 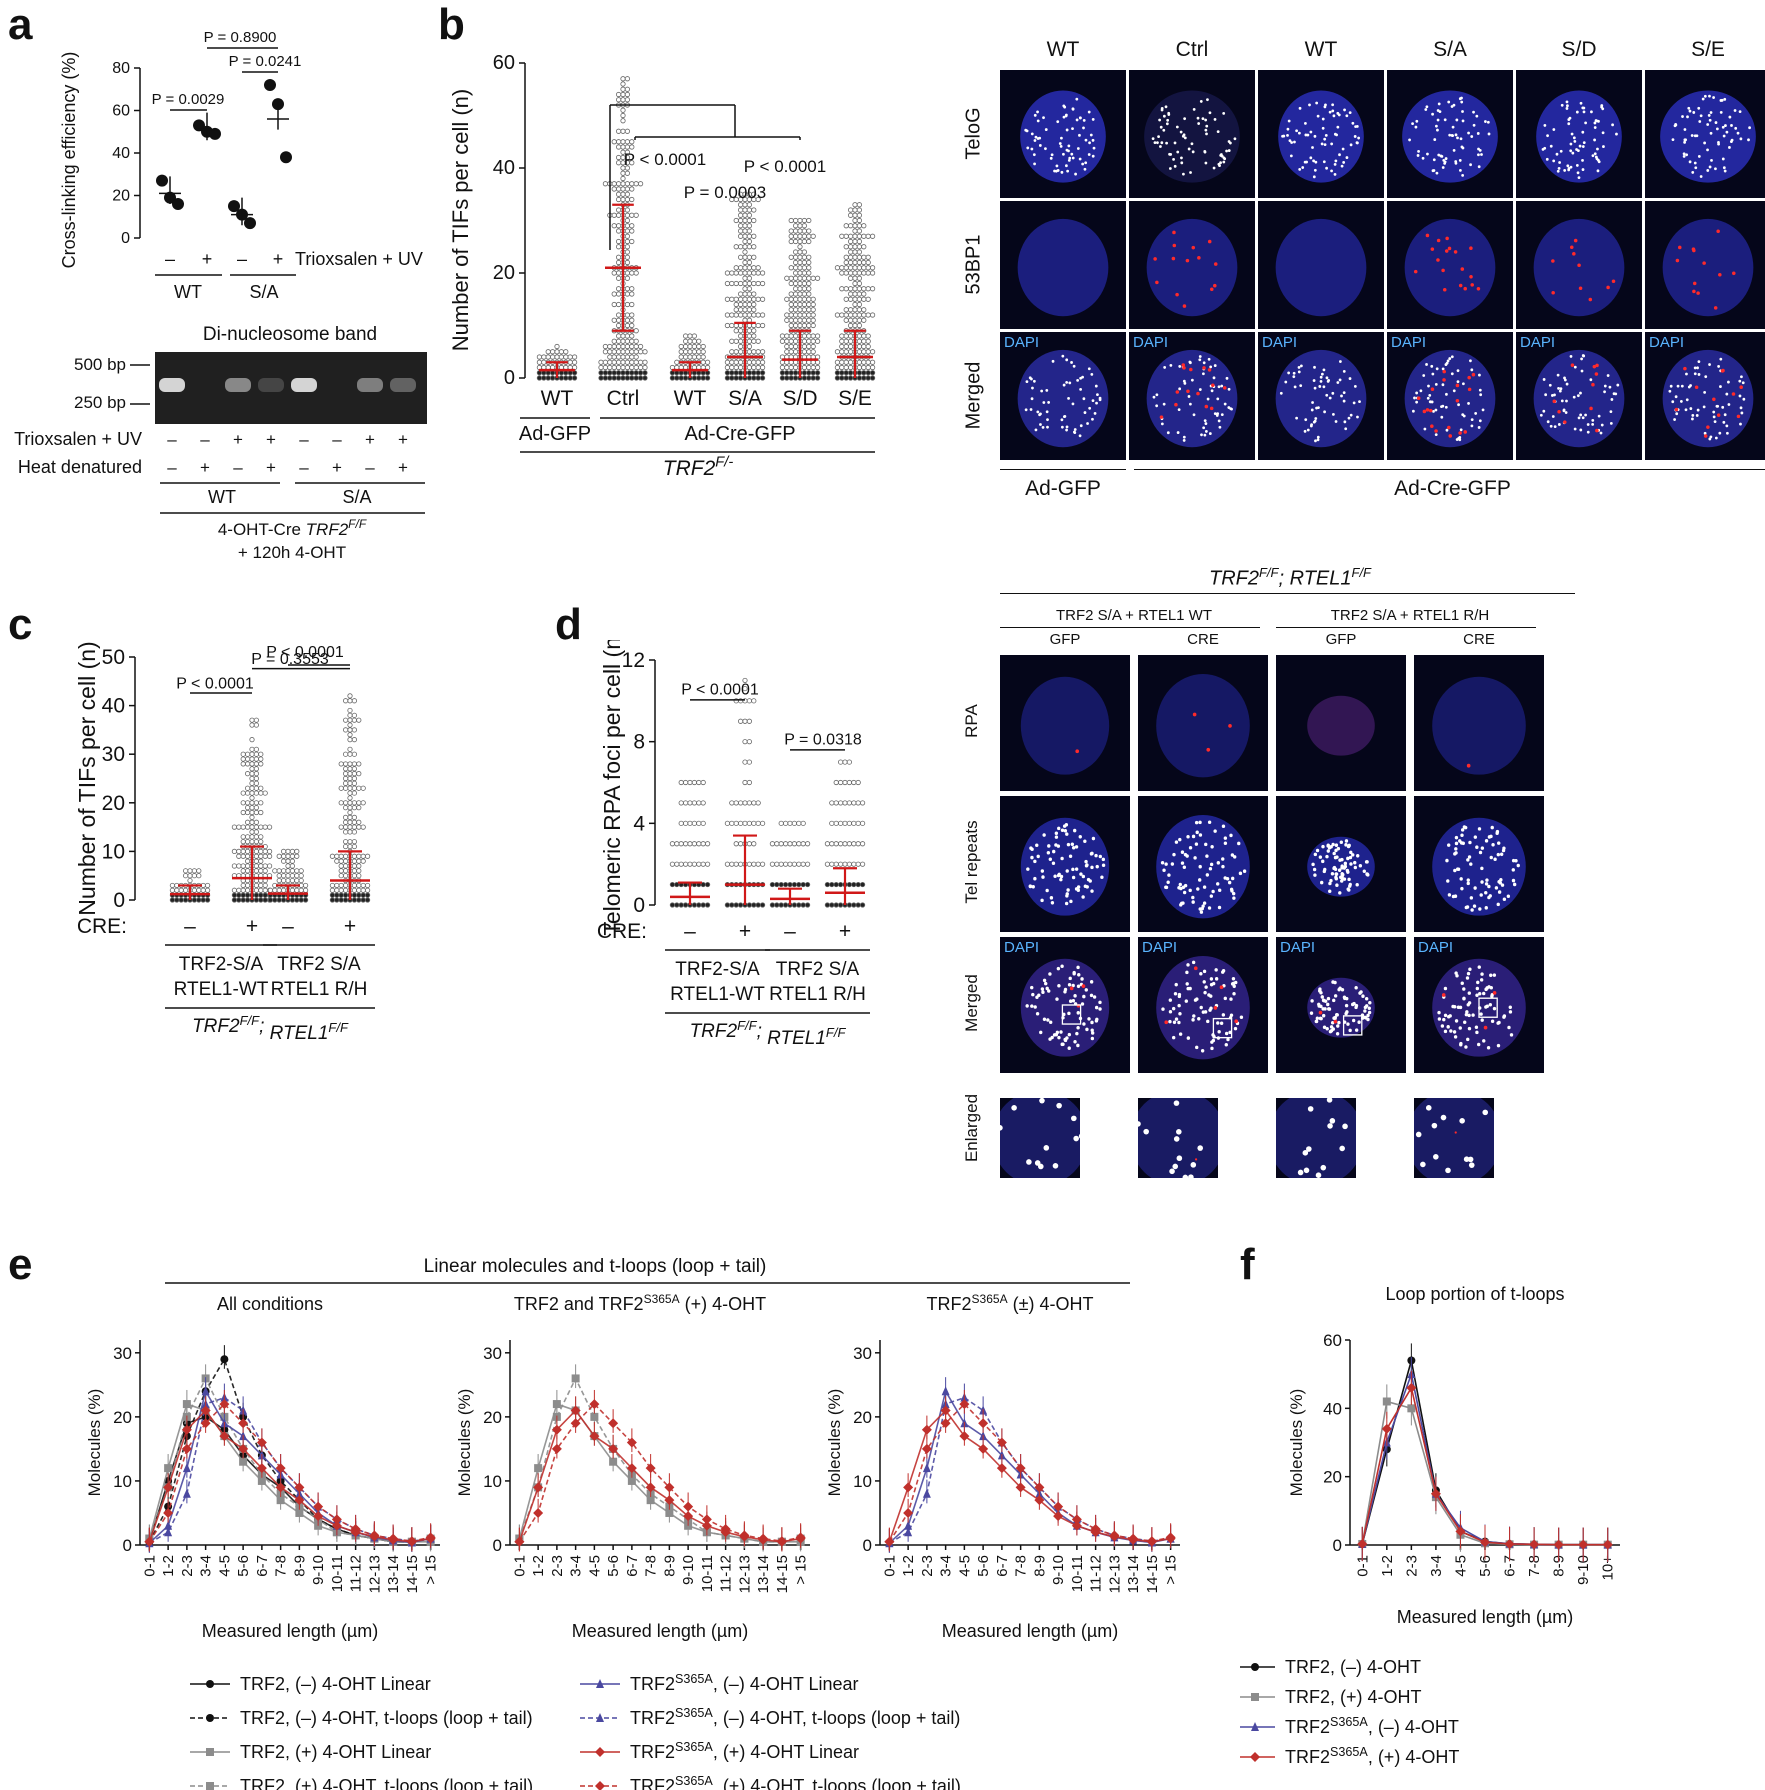 What do you see at coordinates (745, 398) in the screenshot?
I see `category-label: S/A` at bounding box center [745, 398].